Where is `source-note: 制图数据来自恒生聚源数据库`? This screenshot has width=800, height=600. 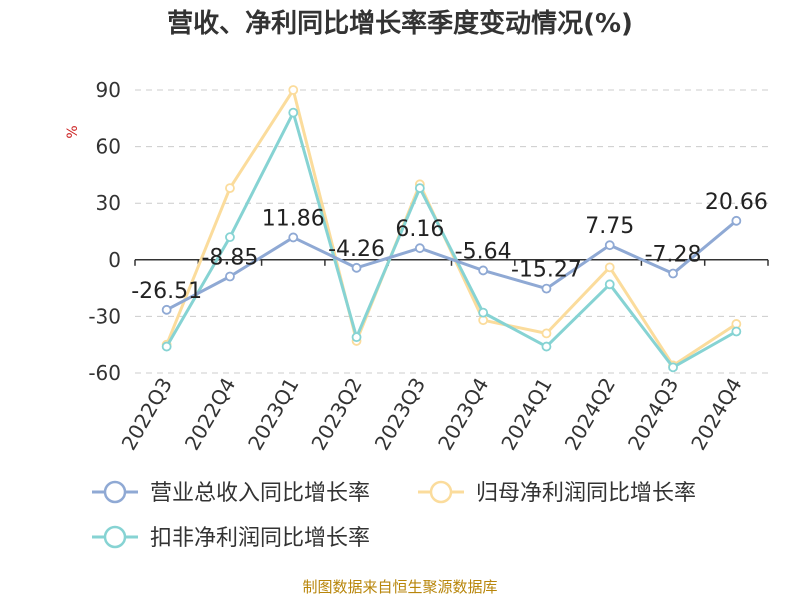
source-note: 制图数据来自恒生聚源数据库 is located at coordinates (399, 587).